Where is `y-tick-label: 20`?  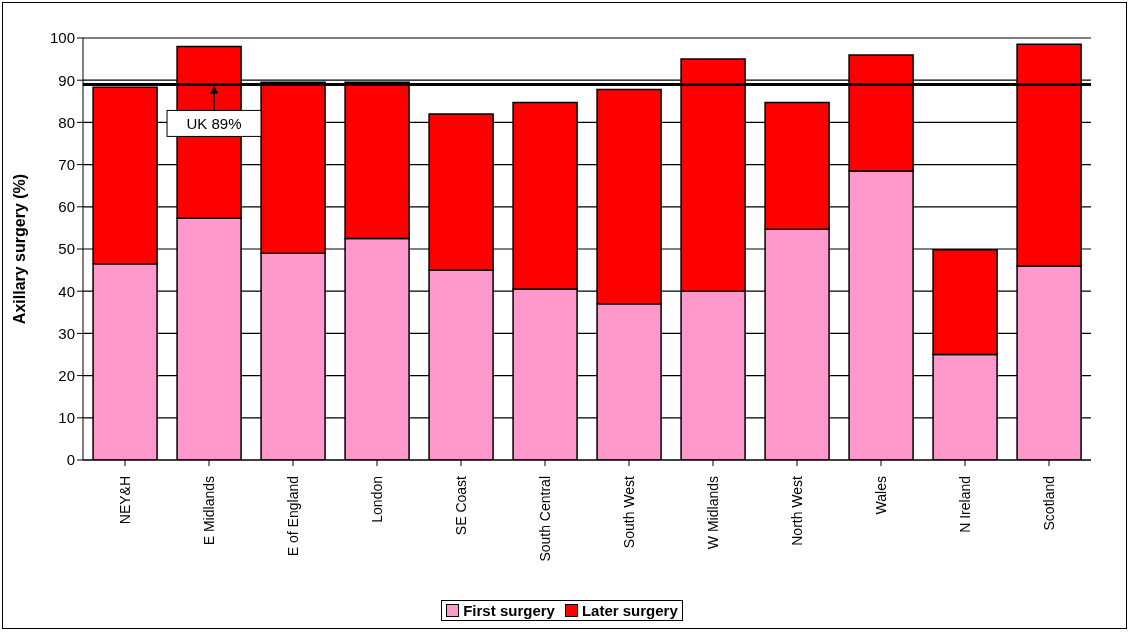 y-tick-label: 20 is located at coordinates (66, 375).